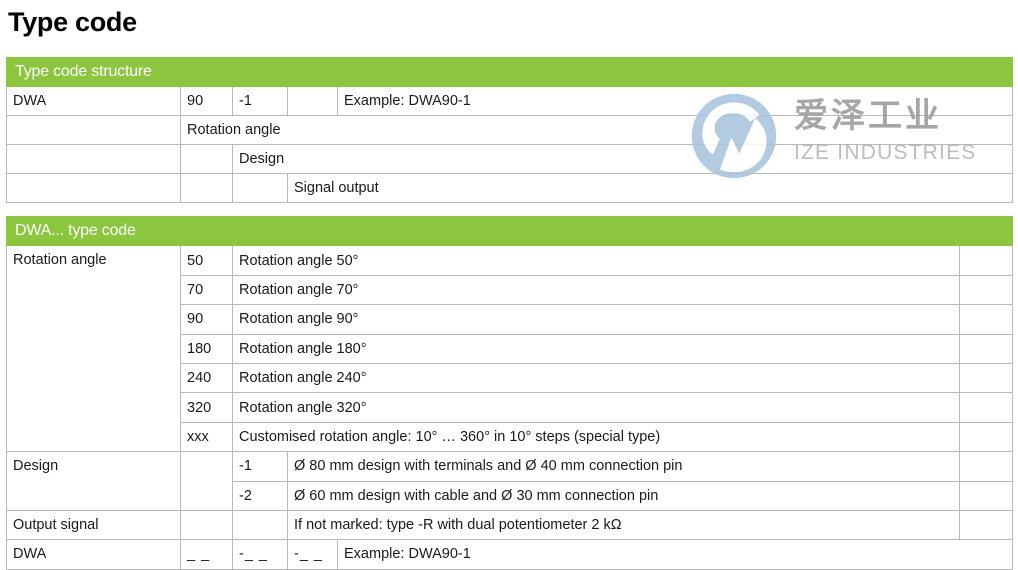  I want to click on cell-design-placeholder: -_ _, so click(260, 554).